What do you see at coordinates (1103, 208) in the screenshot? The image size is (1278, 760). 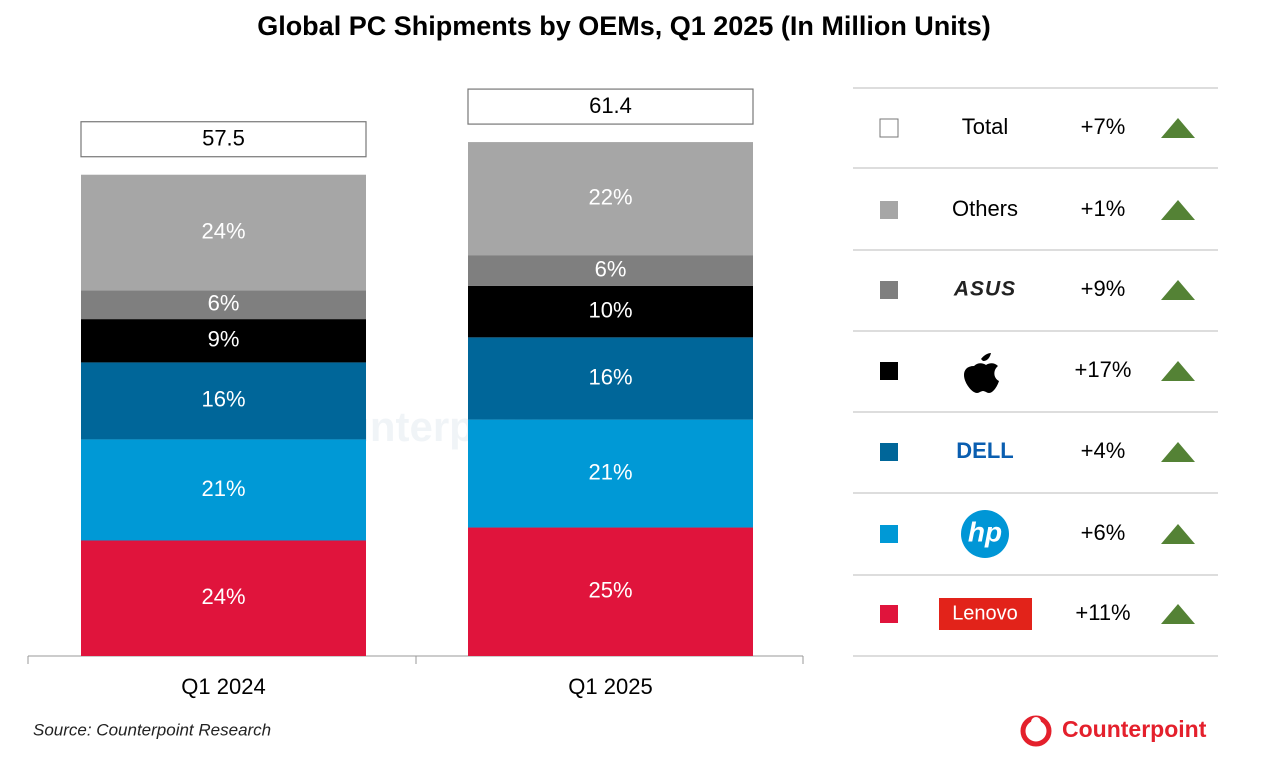 I see `legend-change: +1%` at bounding box center [1103, 208].